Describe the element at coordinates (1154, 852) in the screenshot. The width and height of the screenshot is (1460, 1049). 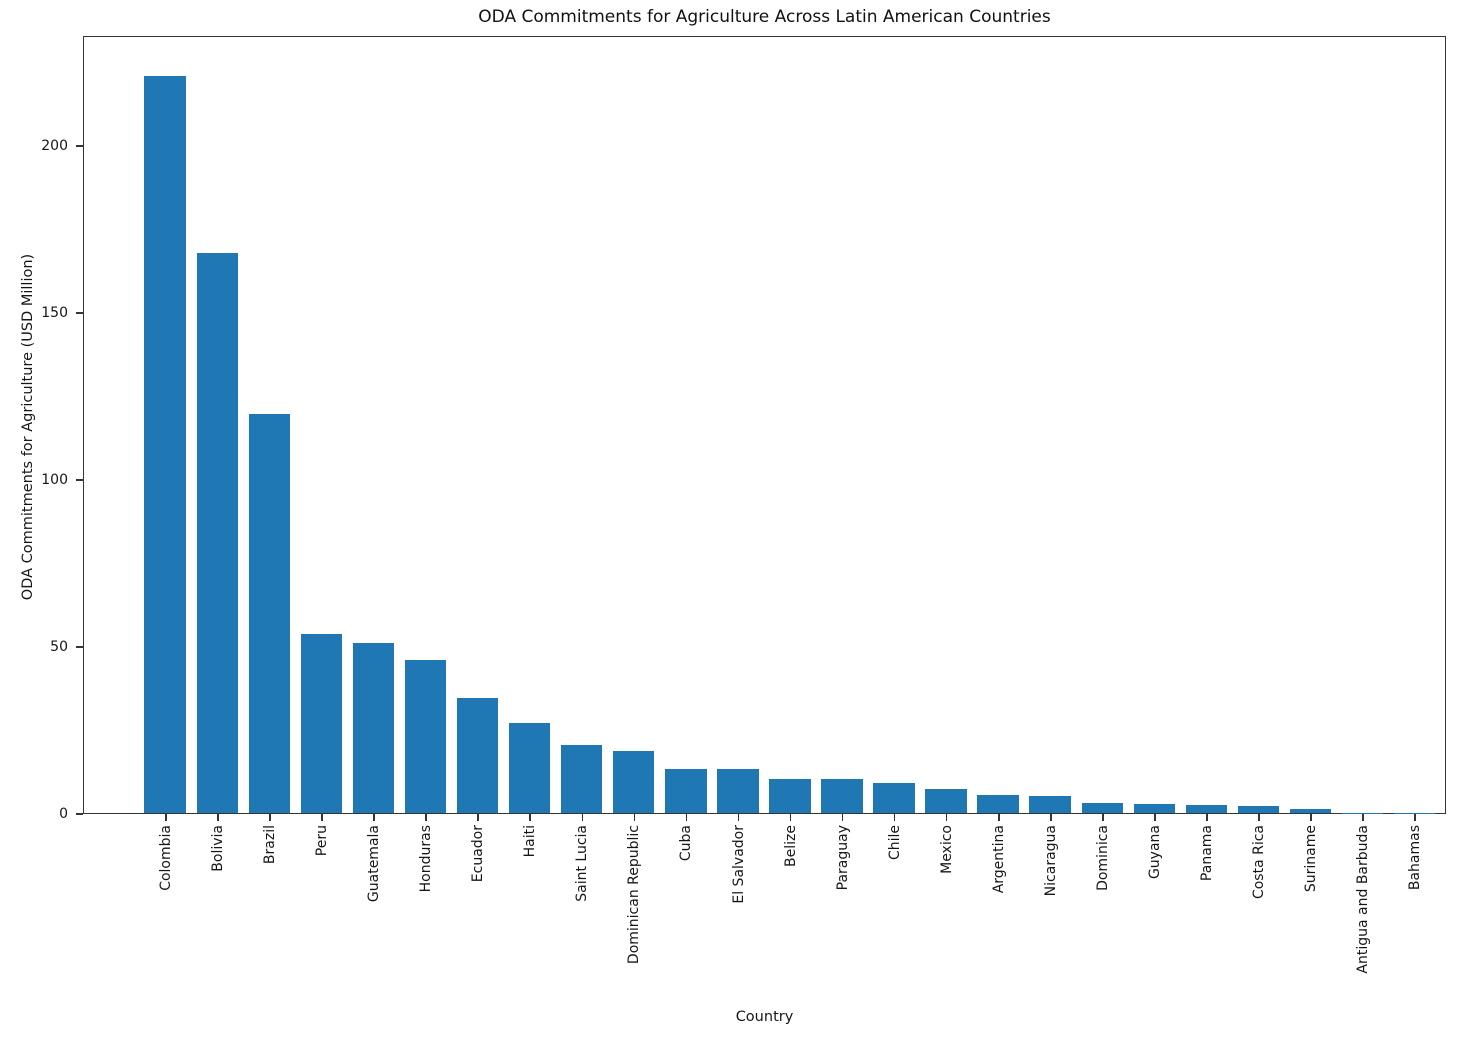
I see `x-tick-label-guyana: Guyana` at that location.